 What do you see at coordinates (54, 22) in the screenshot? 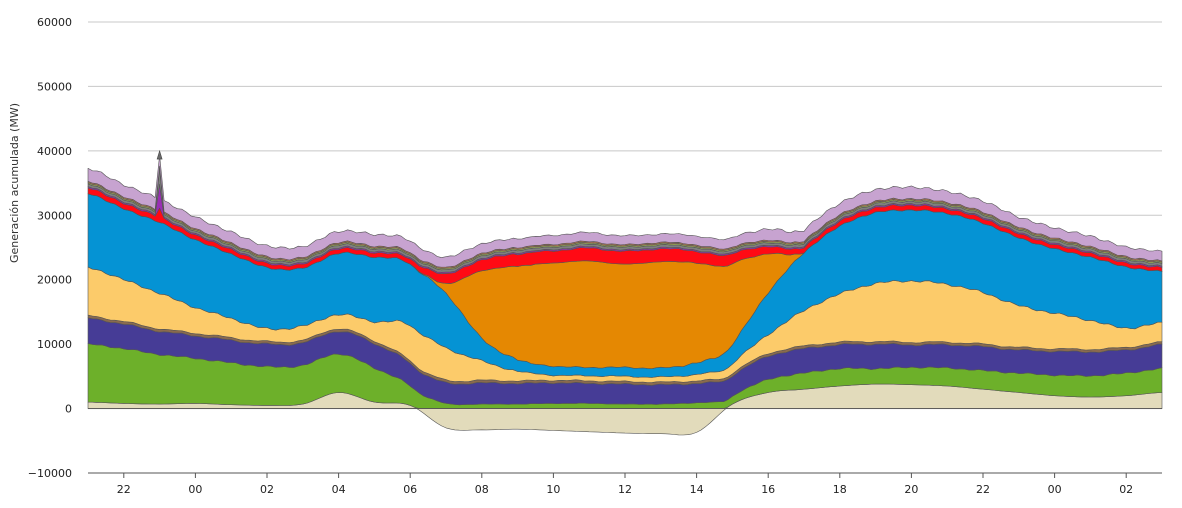
I see `y-tick-label: 60000` at bounding box center [54, 22].